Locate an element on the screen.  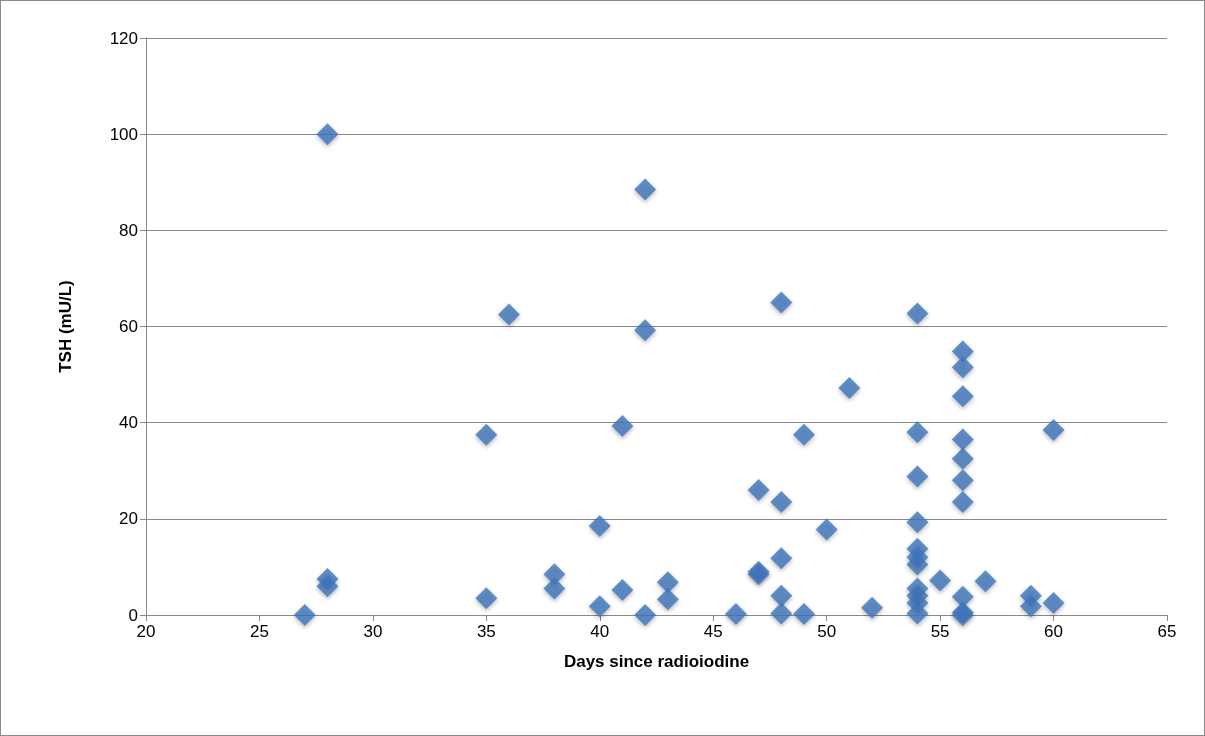
y-tick-label: 100 is located at coordinates (123, 134).